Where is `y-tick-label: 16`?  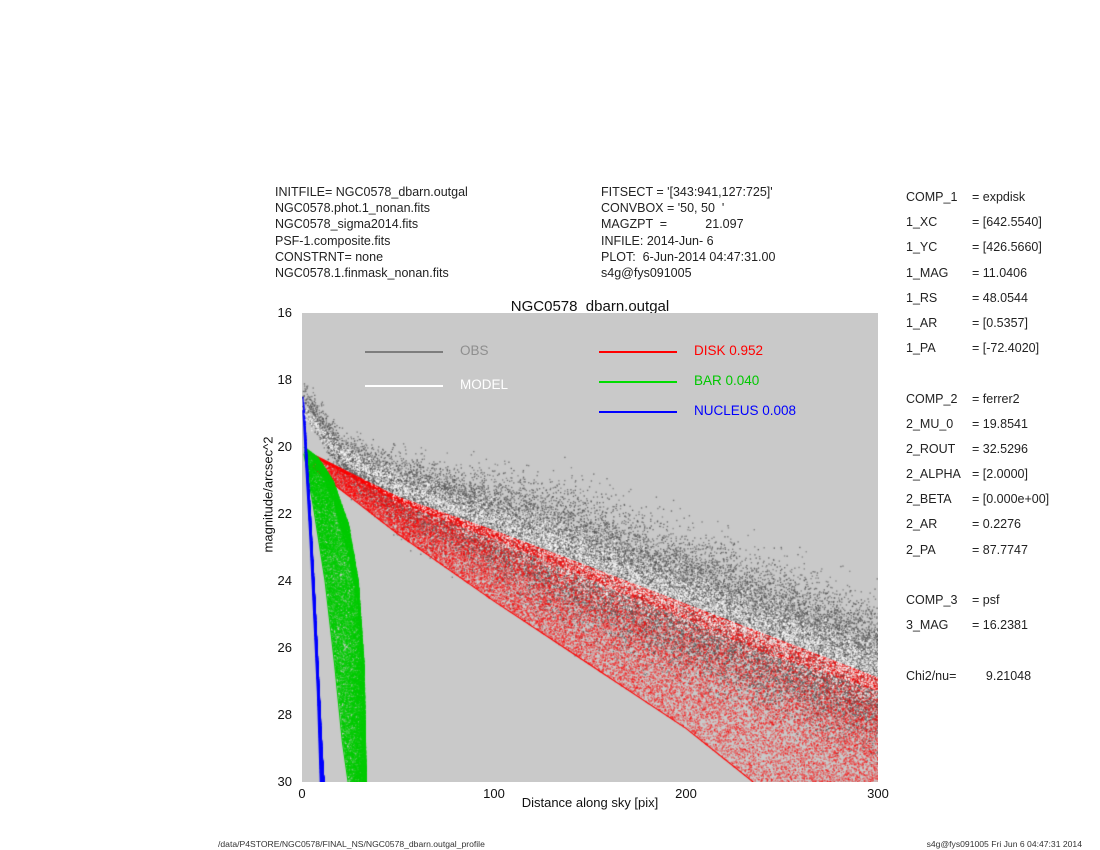
y-tick-label: 16 is located at coordinates (284, 312).